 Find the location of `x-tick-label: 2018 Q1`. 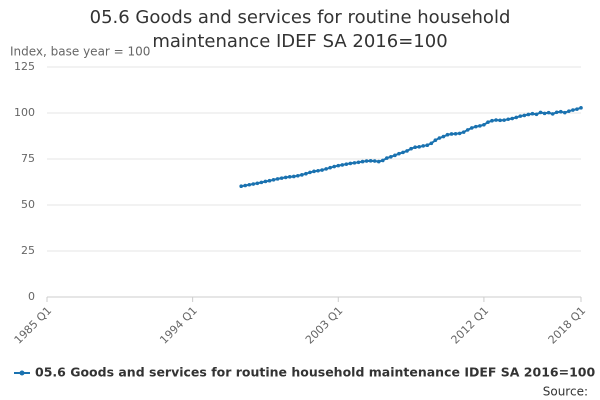

x-tick-label: 2018 Q1 is located at coordinates (567, 325).